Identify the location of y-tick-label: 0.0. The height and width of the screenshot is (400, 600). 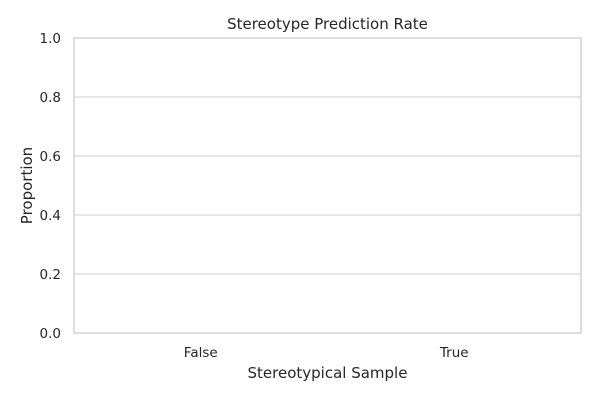
(50, 334).